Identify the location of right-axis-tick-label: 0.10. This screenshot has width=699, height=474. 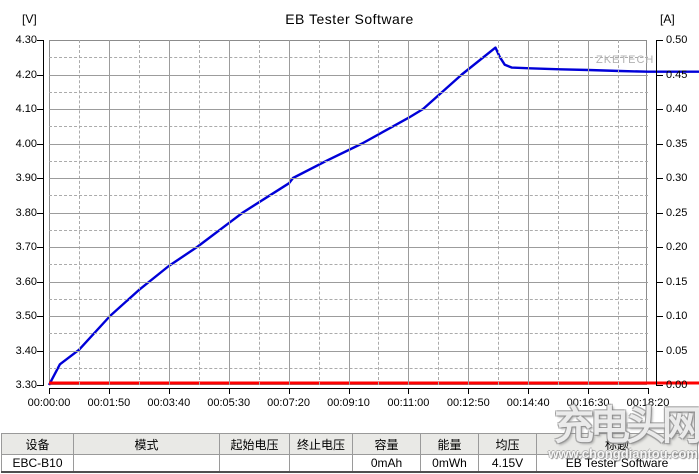
(677, 316).